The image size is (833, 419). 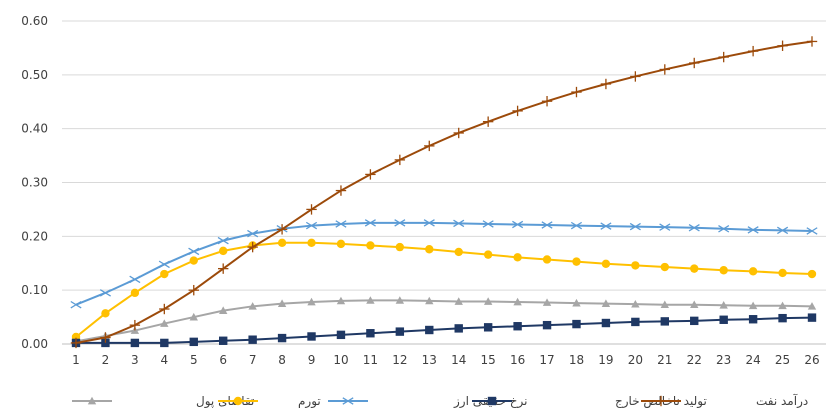 I want to click on legend-item: درآمد نفت, so click(x=724, y=401).